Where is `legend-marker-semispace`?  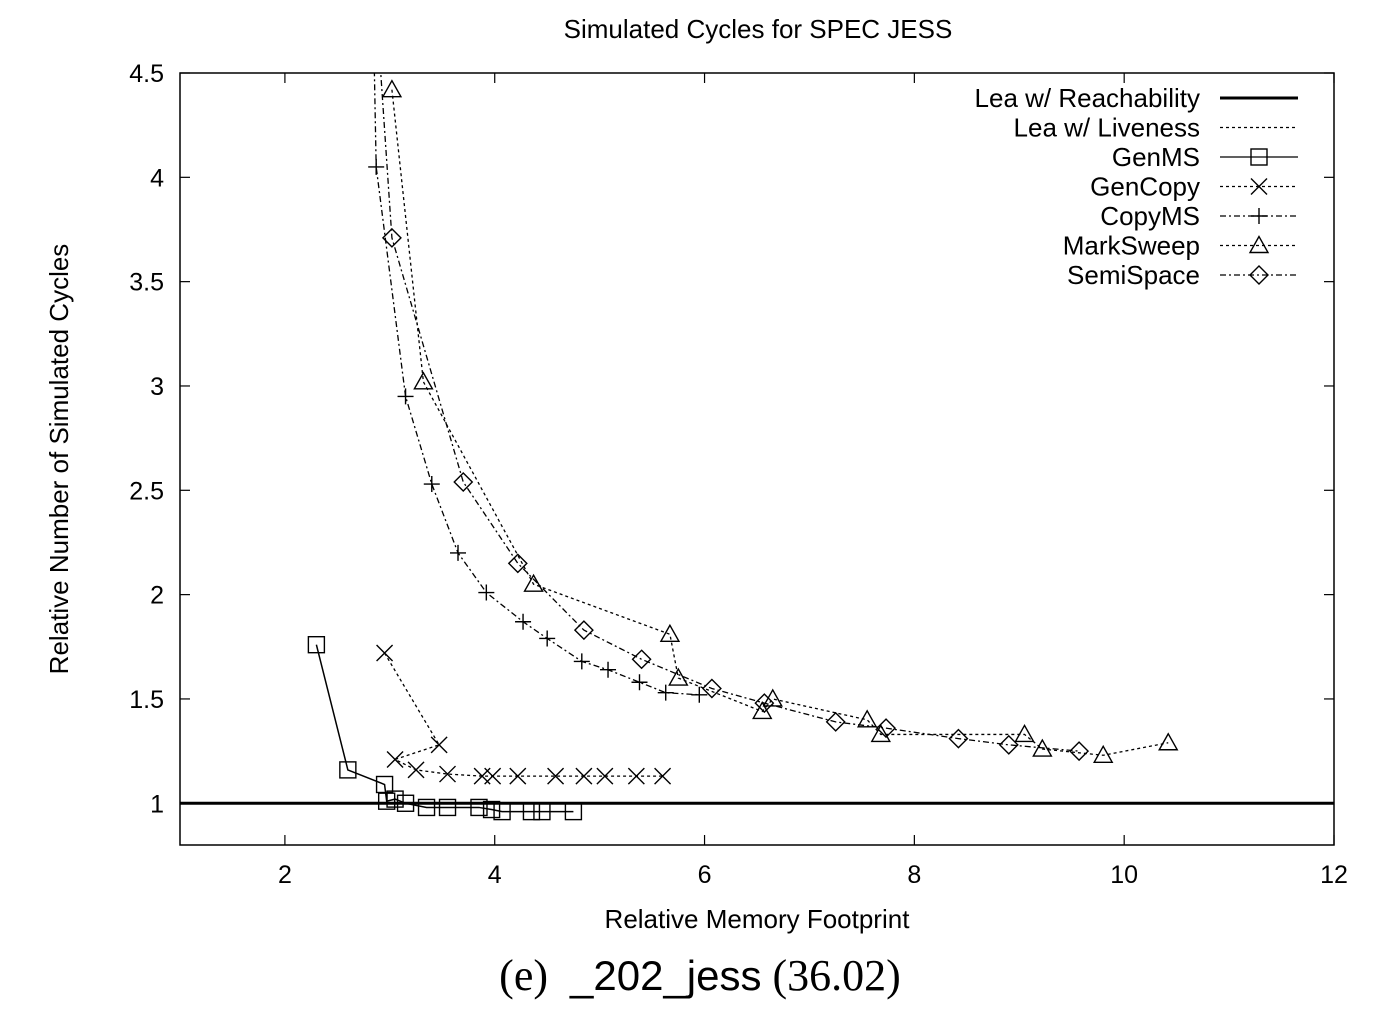
legend-marker-semispace is located at coordinates (1259, 275).